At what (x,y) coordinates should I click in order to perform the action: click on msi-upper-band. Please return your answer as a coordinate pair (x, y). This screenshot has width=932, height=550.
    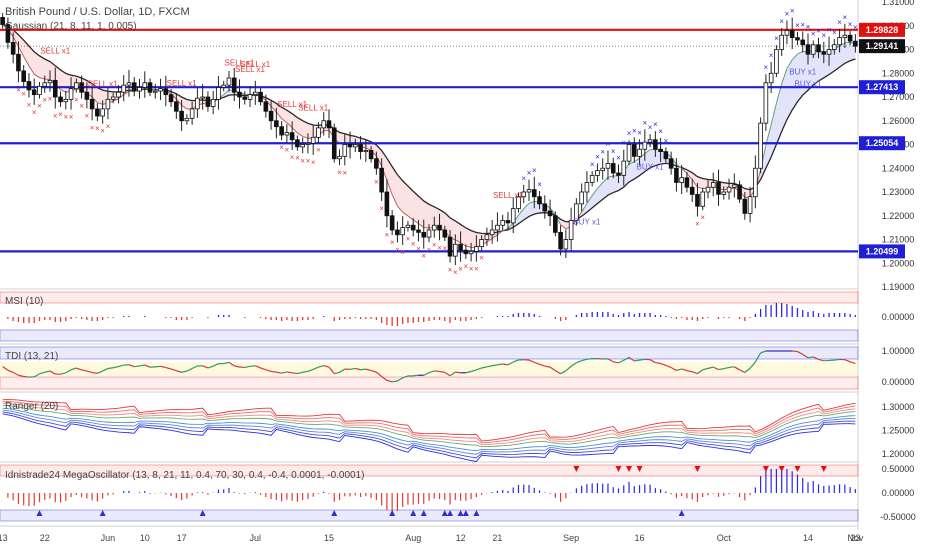
    Looking at the image, I should click on (429, 297).